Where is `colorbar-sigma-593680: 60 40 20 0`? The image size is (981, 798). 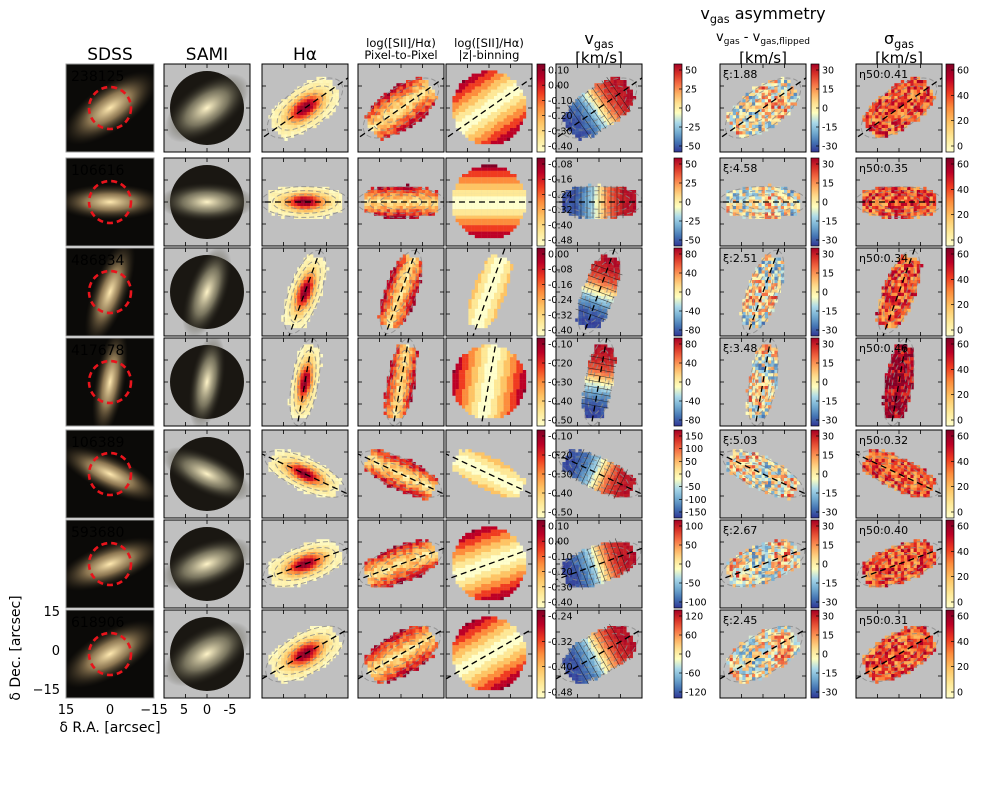
colorbar-sigma-593680: 60 40 20 0 is located at coordinates (957, 564).